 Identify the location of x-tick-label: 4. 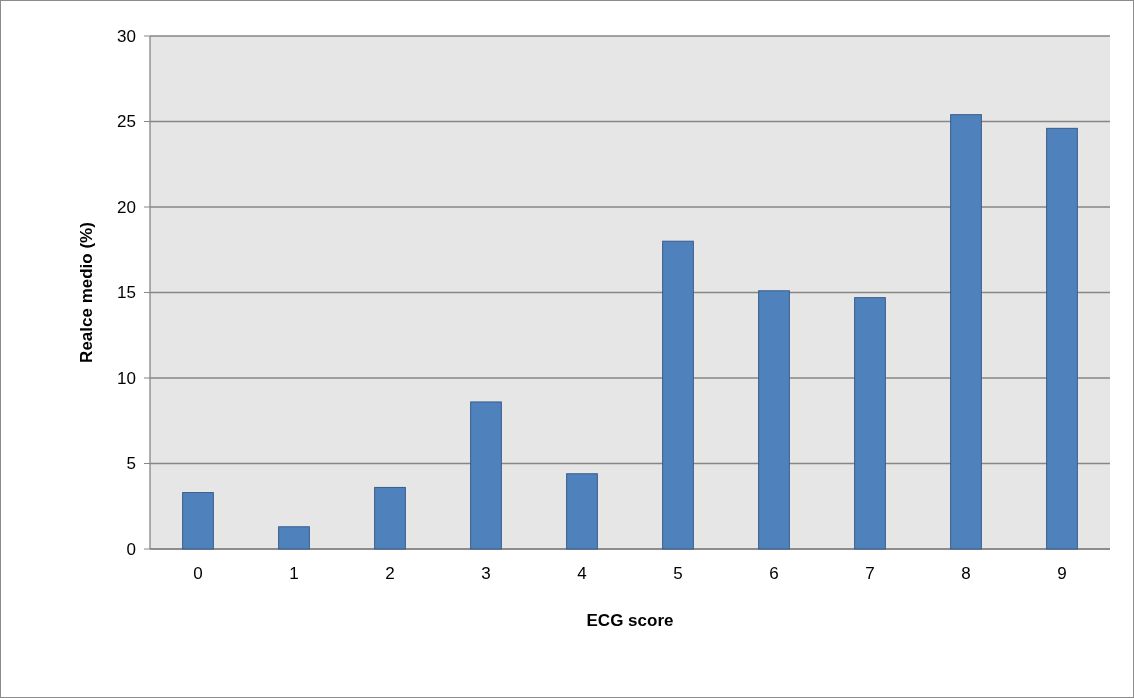
(582, 573).